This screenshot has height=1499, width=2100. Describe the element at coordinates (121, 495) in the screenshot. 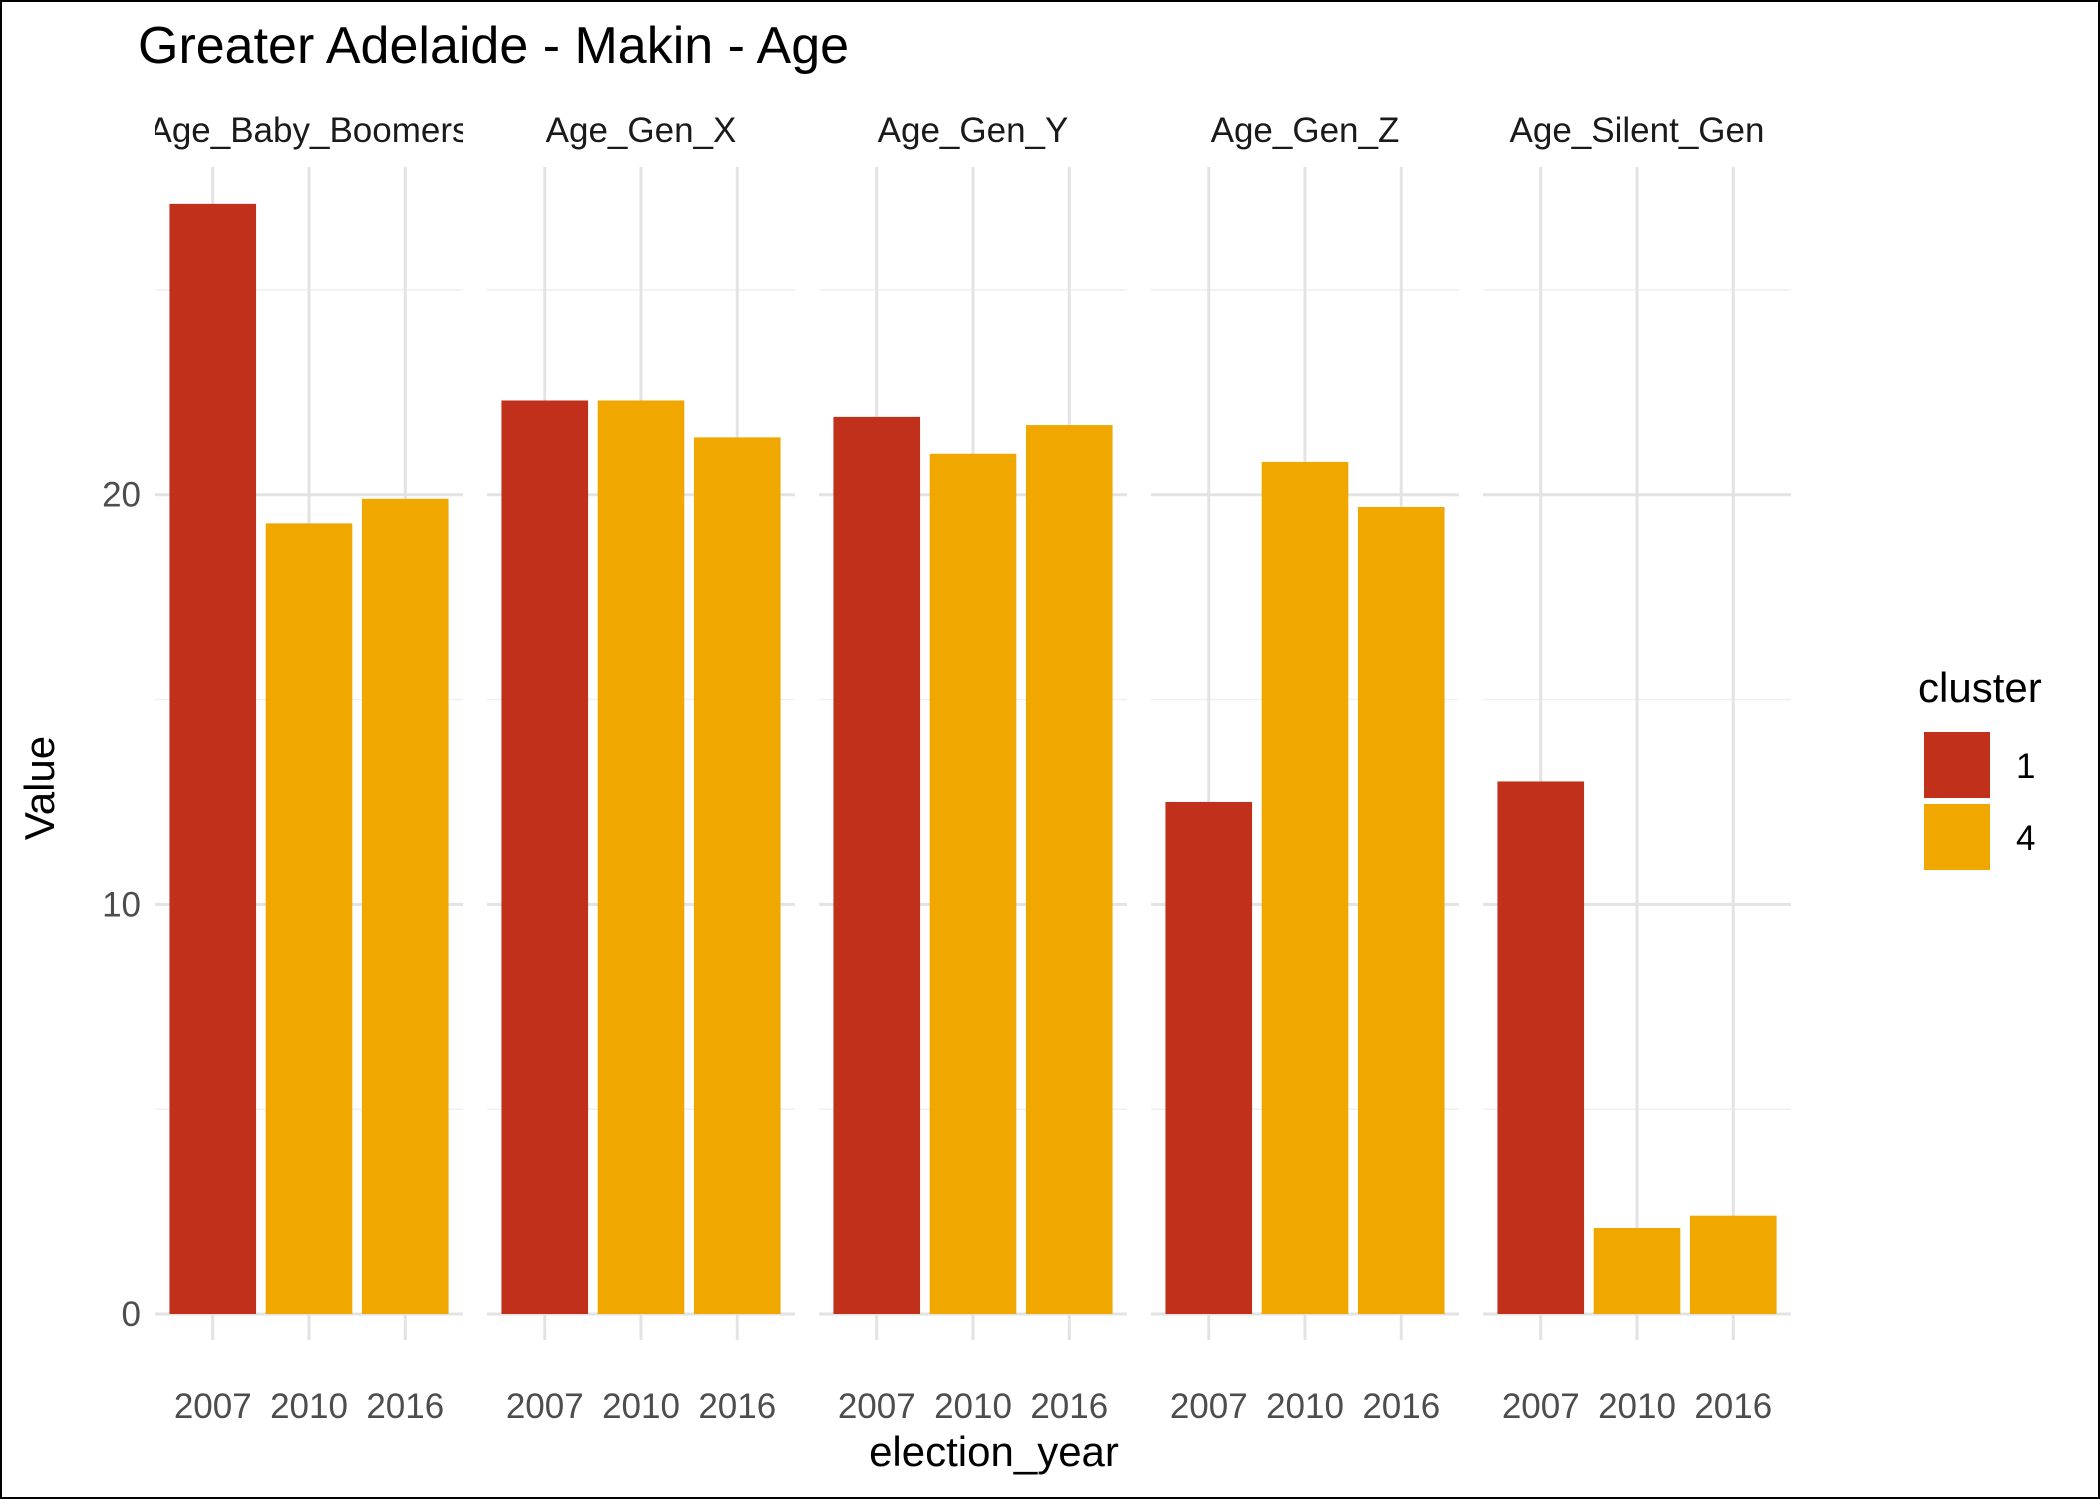

I see `y-tick-label: 20` at that location.